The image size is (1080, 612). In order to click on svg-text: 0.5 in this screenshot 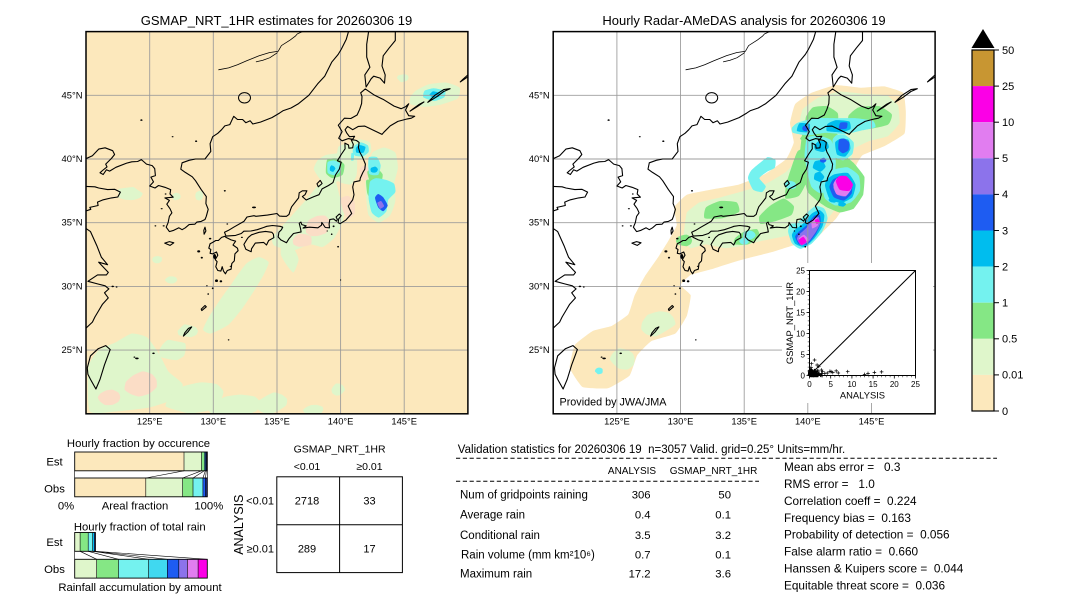, I will do `click(1009, 340)`.